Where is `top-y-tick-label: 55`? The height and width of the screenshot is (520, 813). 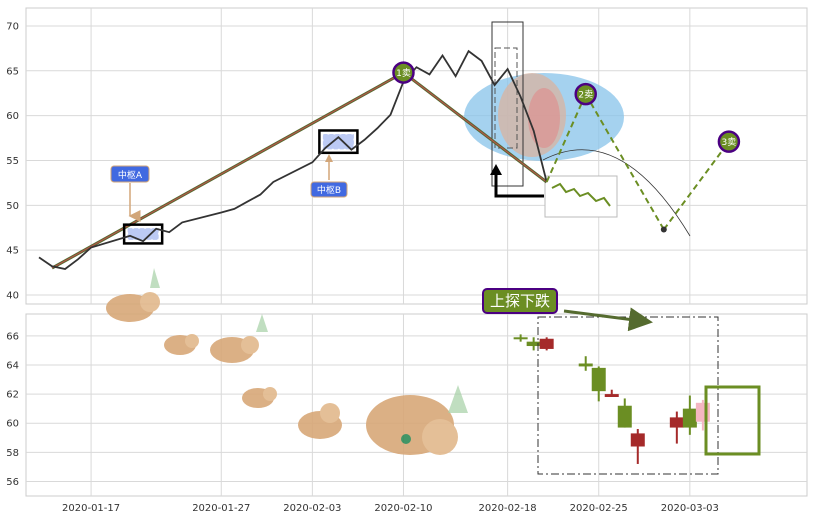
top-y-tick-label: 55 is located at coordinates (12, 161).